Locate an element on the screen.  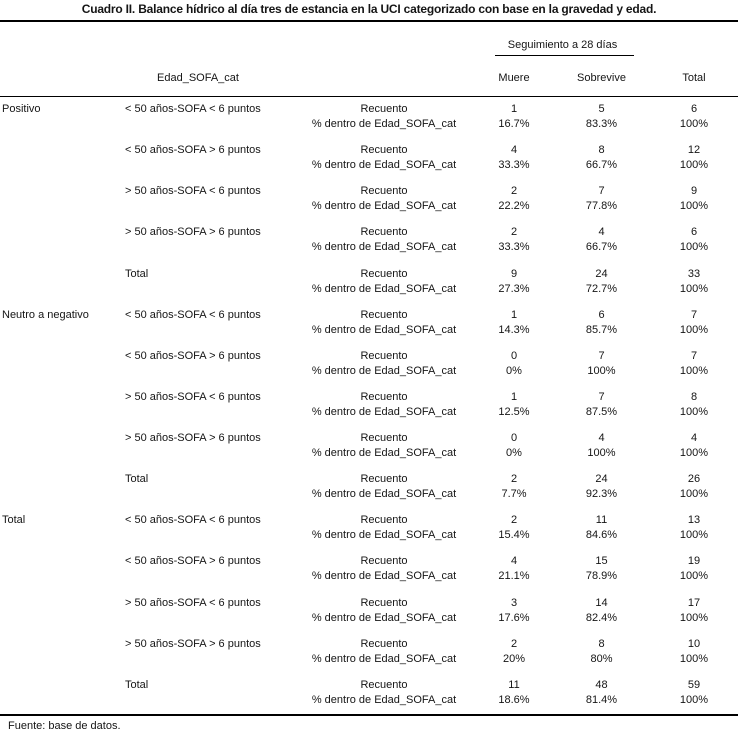
value-cell-sobrevive: 11 84.6% is located at coordinates (601, 531).